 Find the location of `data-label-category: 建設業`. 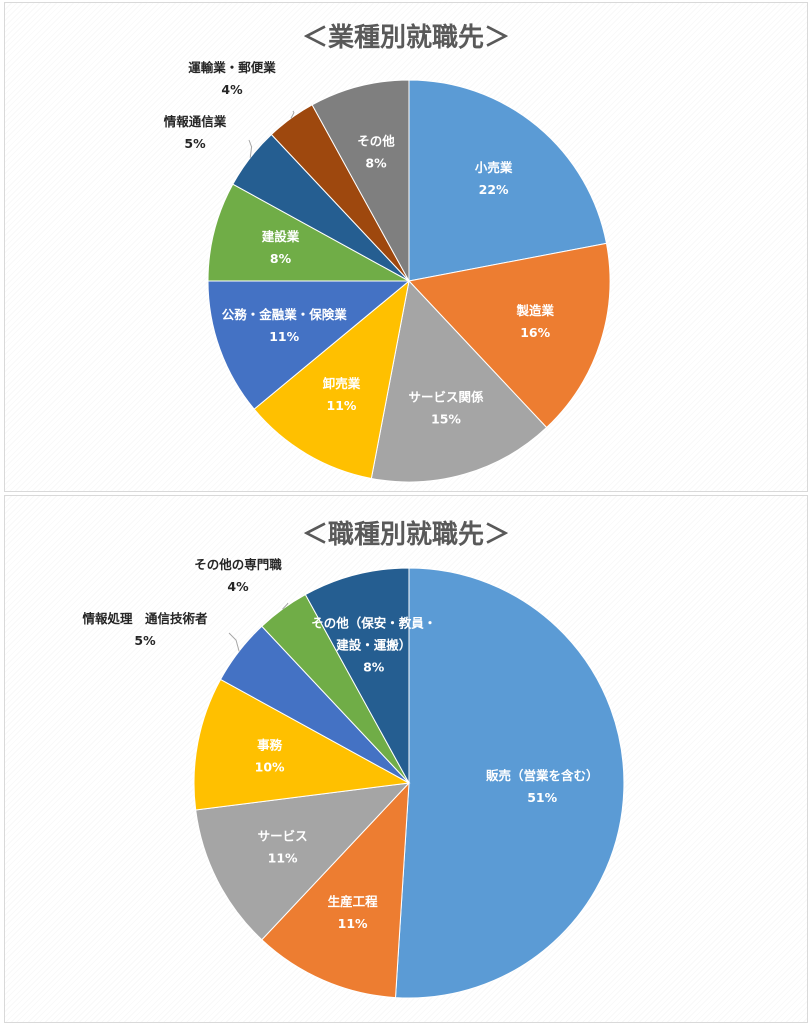

data-label-category: 建設業 is located at coordinates (281, 236).